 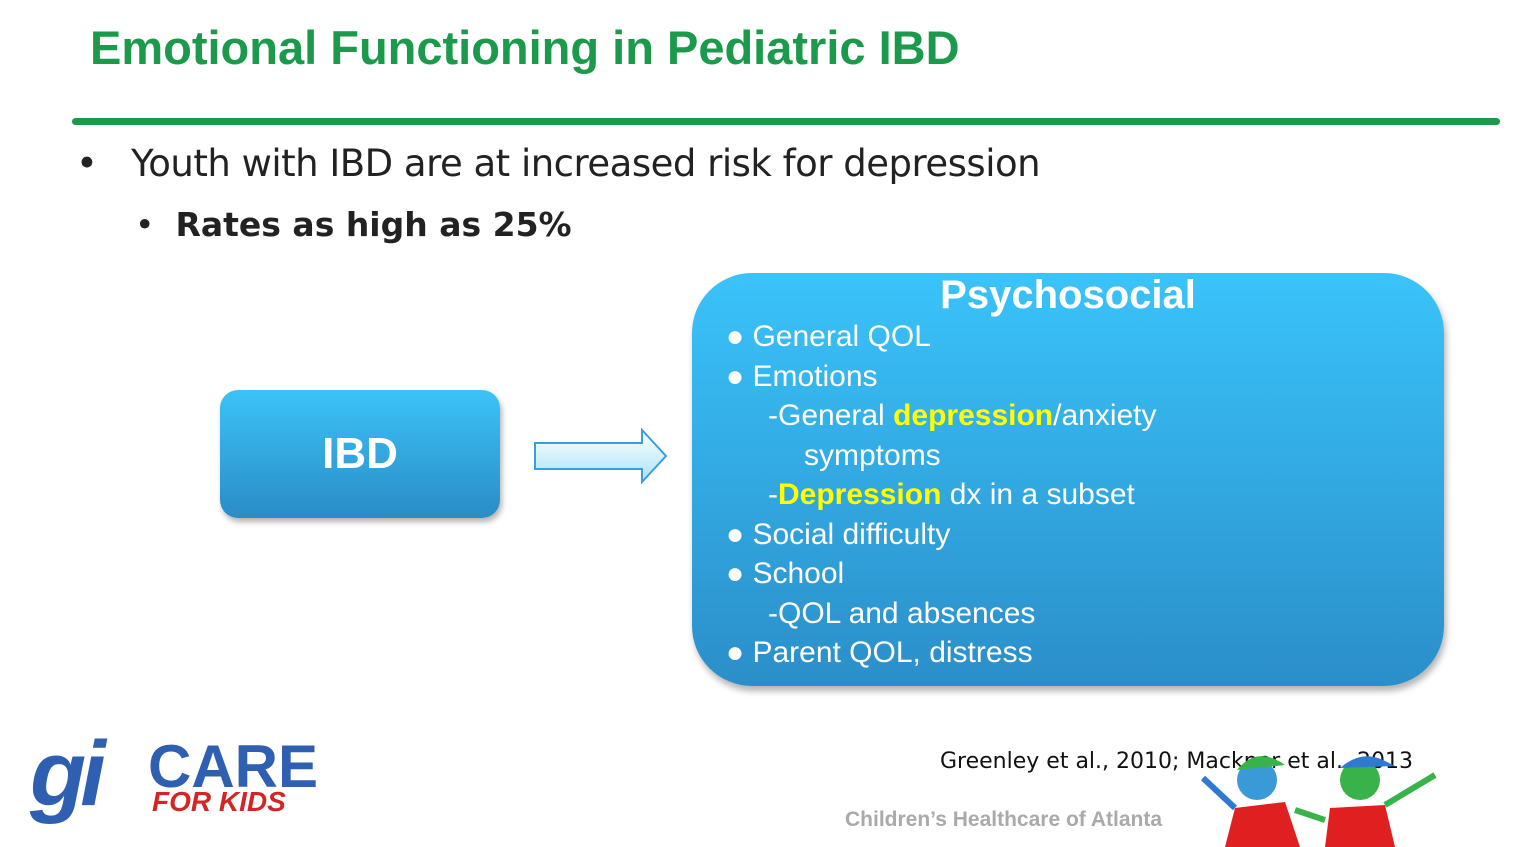 I want to click on line-text: ● Social difficulty, so click(x=838, y=534).